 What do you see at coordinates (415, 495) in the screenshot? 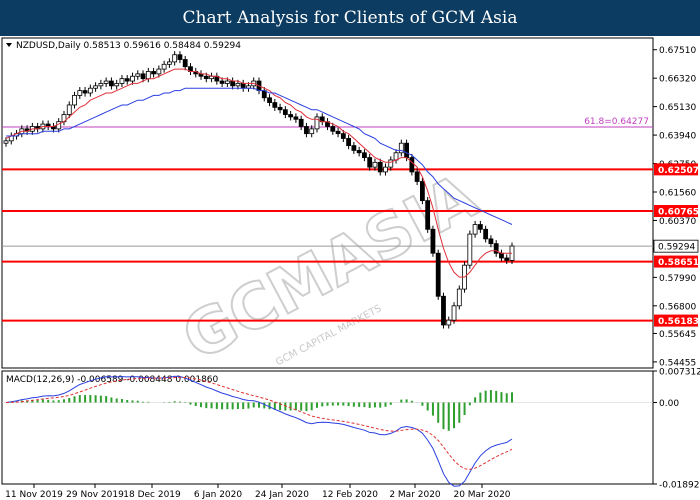
I see `x-tick-label: 2 Mar 2020` at bounding box center [415, 495].